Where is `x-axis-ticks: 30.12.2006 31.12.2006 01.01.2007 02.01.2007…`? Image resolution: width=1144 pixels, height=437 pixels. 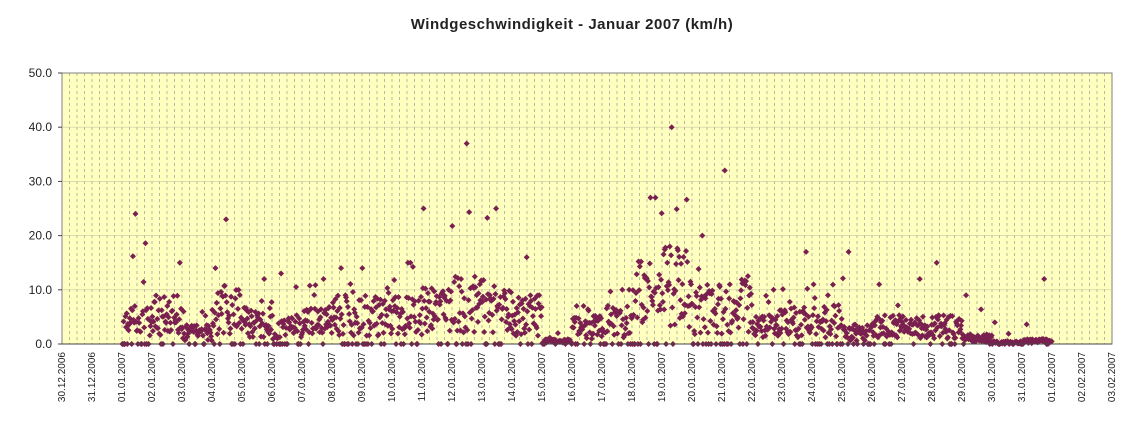 x-axis-ticks: 30.12.2006 31.12.2006 01.01.2007 02.01.2007… is located at coordinates (587, 377).